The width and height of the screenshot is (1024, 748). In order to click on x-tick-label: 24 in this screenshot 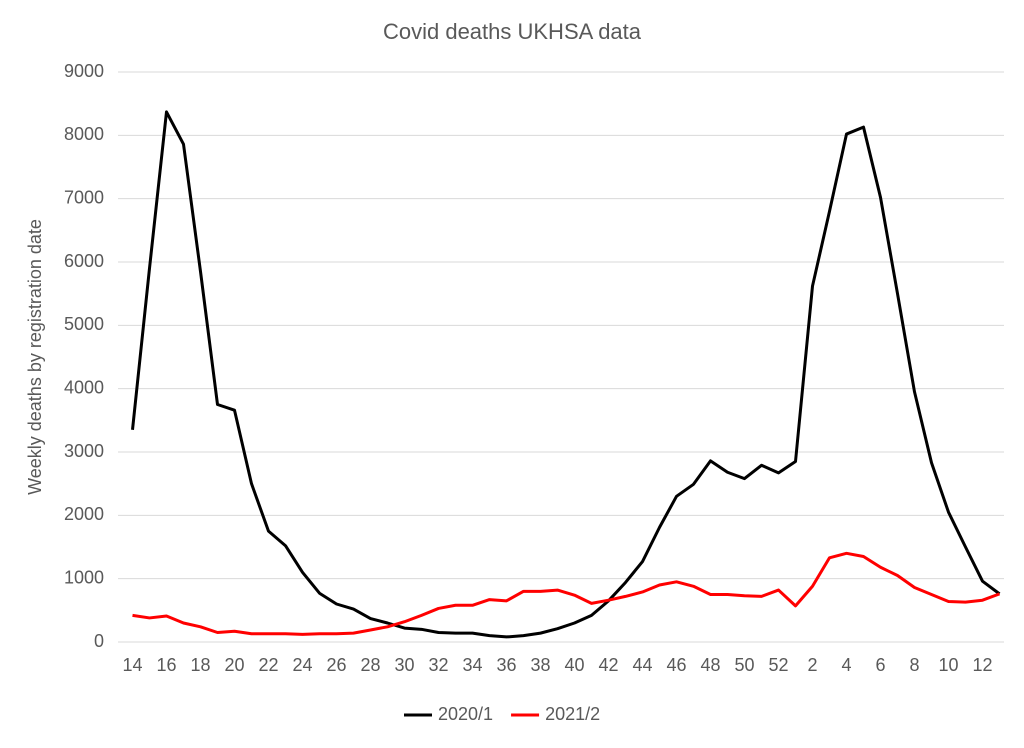, I will do `click(302, 665)`.